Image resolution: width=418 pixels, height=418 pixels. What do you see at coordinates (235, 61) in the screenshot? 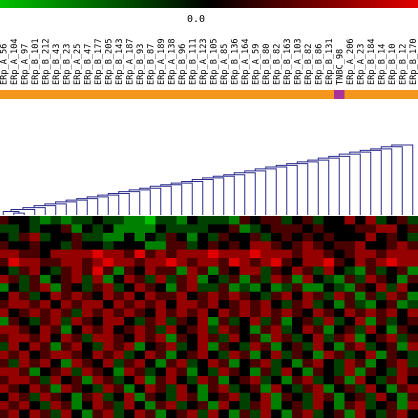
I see `sample-label: ERp_B_136` at bounding box center [235, 61].